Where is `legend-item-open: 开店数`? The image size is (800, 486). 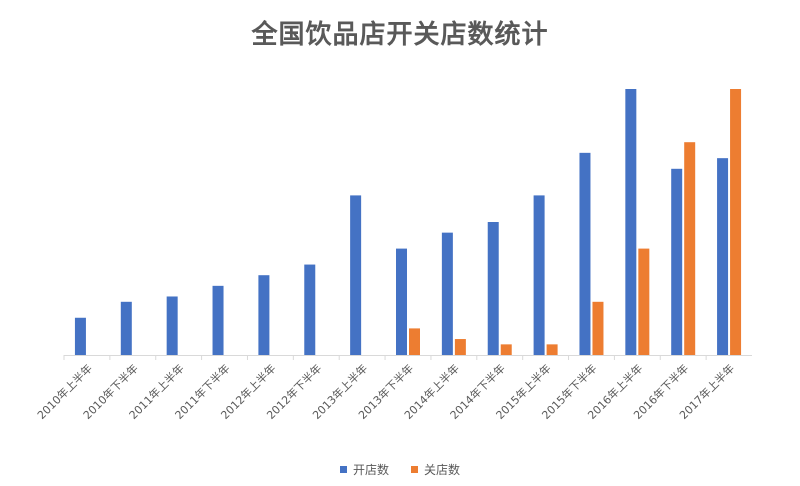
legend-item-open: 开店数 is located at coordinates (364, 469).